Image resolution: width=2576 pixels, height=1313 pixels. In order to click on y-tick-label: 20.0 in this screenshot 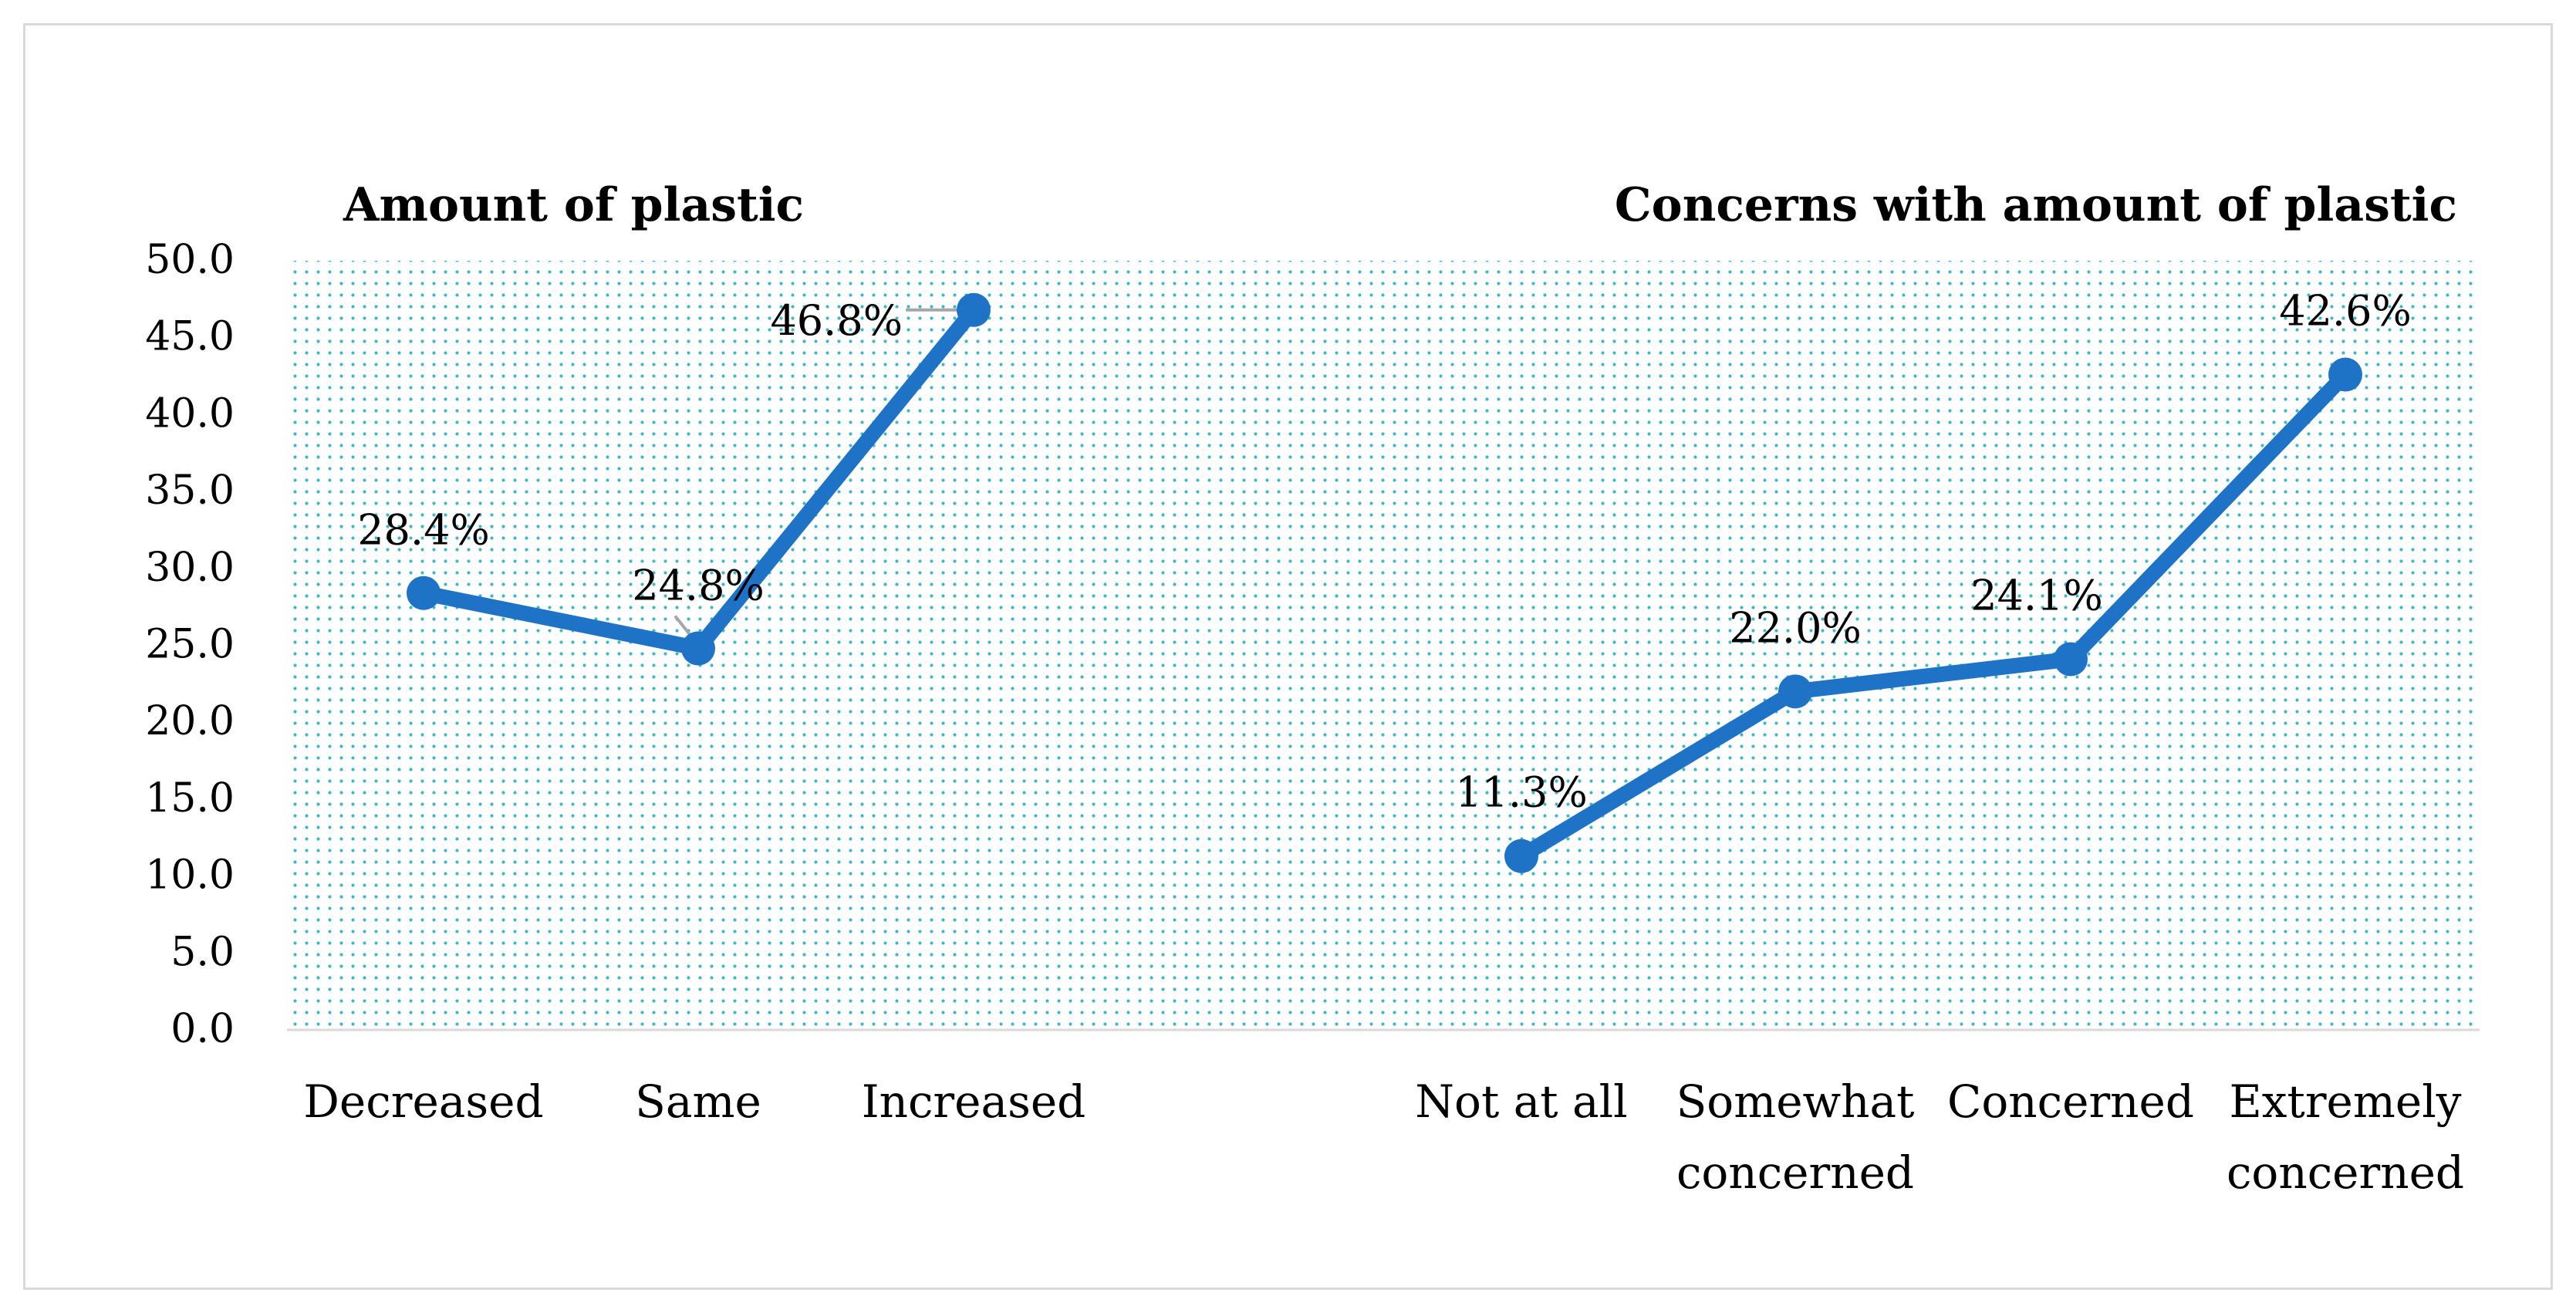, I will do `click(190, 721)`.